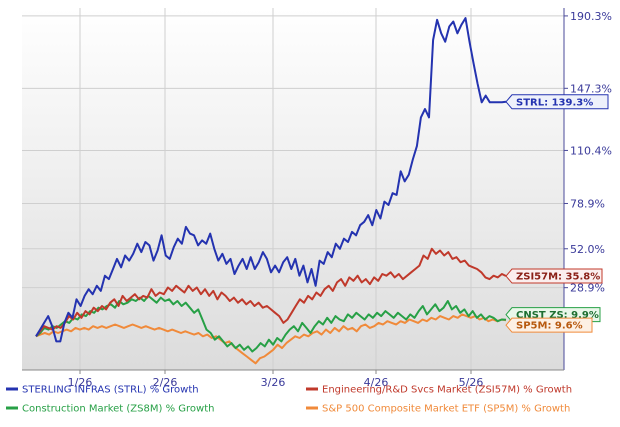  I want to click on y-tick-label: 190.3%, so click(591, 16).